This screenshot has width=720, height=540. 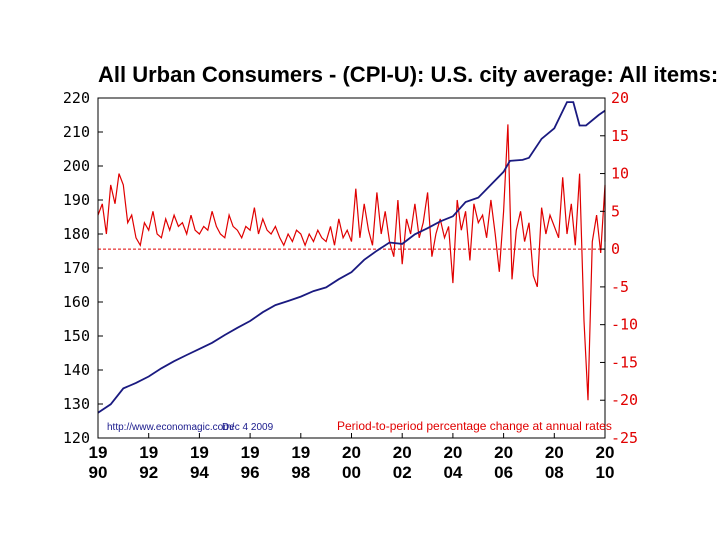 What do you see at coordinates (620, 98) in the screenshot?
I see `right-tick-label: 20` at bounding box center [620, 98].